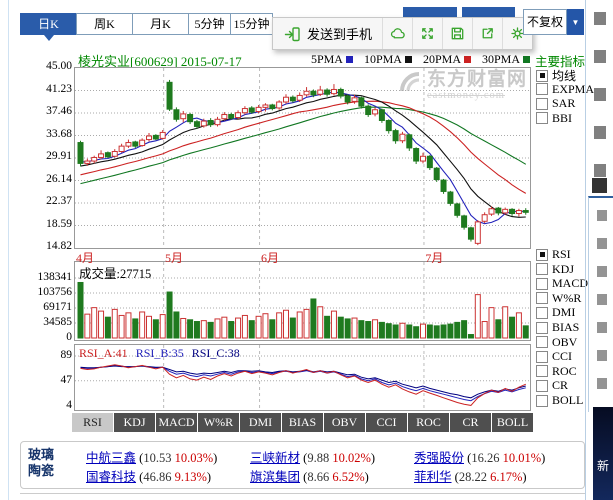 This screenshot has height=500, width=613. I want to click on checkbox-label: W%R, so click(567, 297).